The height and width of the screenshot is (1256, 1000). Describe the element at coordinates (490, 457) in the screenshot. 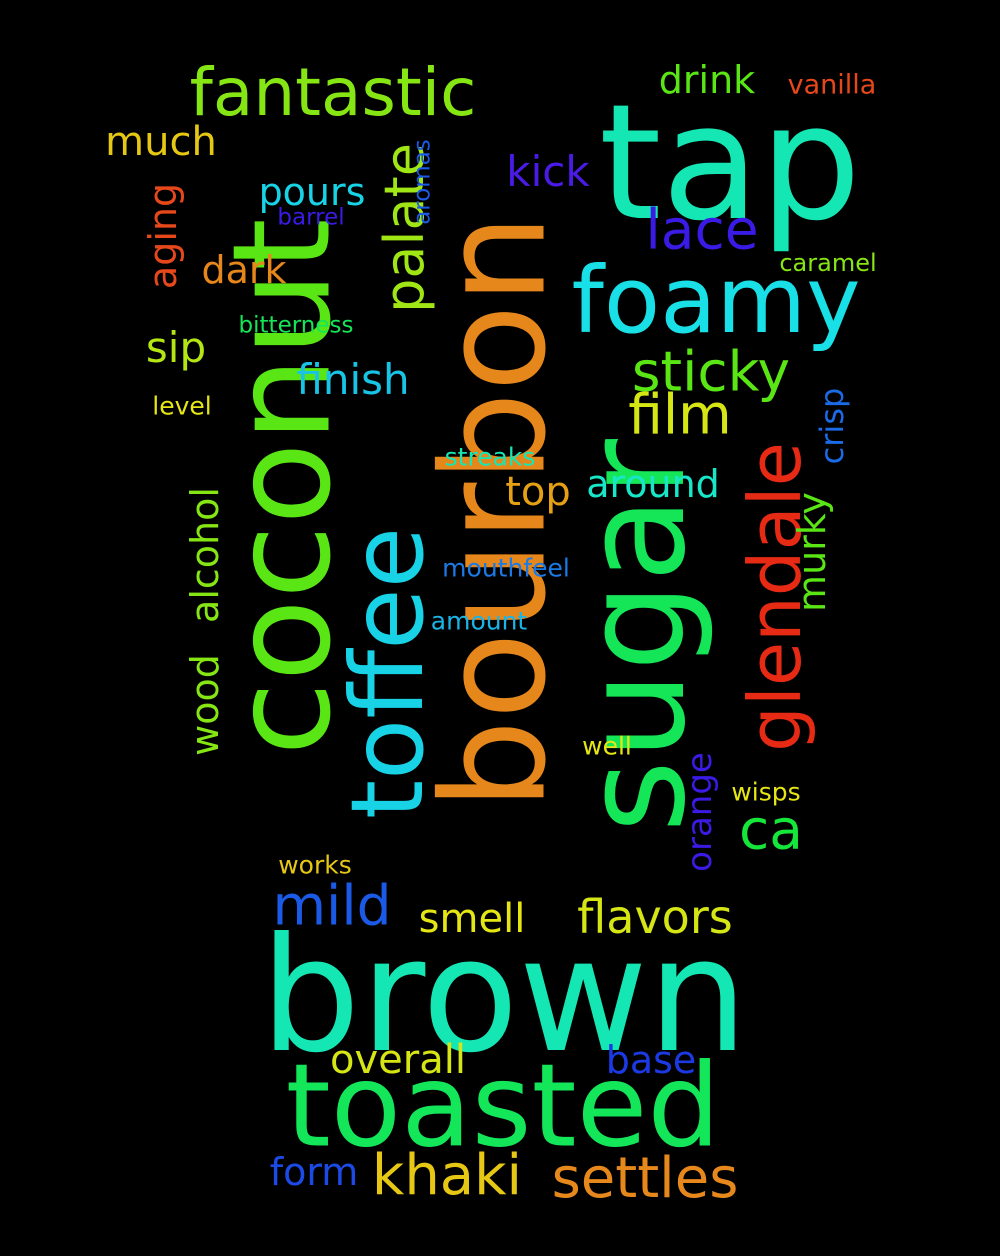

I see `word-streaks: streaks` at that location.